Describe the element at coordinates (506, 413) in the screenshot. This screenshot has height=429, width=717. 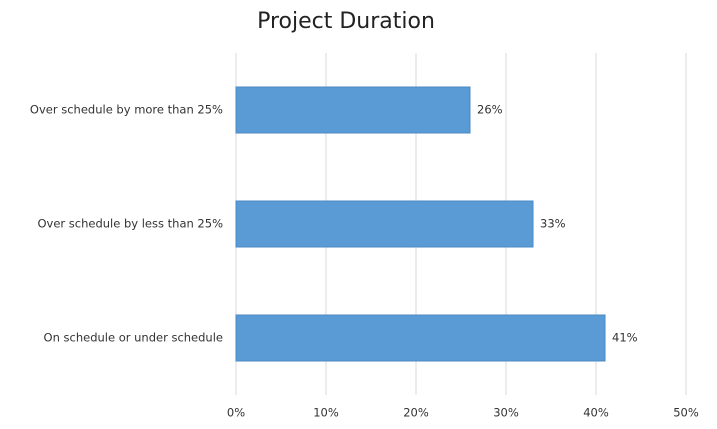
I see `x-tick-label: 30%` at that location.